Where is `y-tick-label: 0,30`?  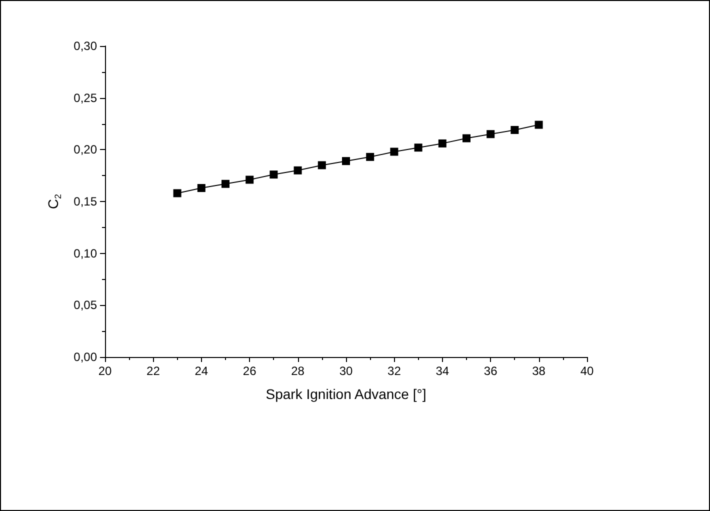 y-tick-label: 0,30 is located at coordinates (86, 46).